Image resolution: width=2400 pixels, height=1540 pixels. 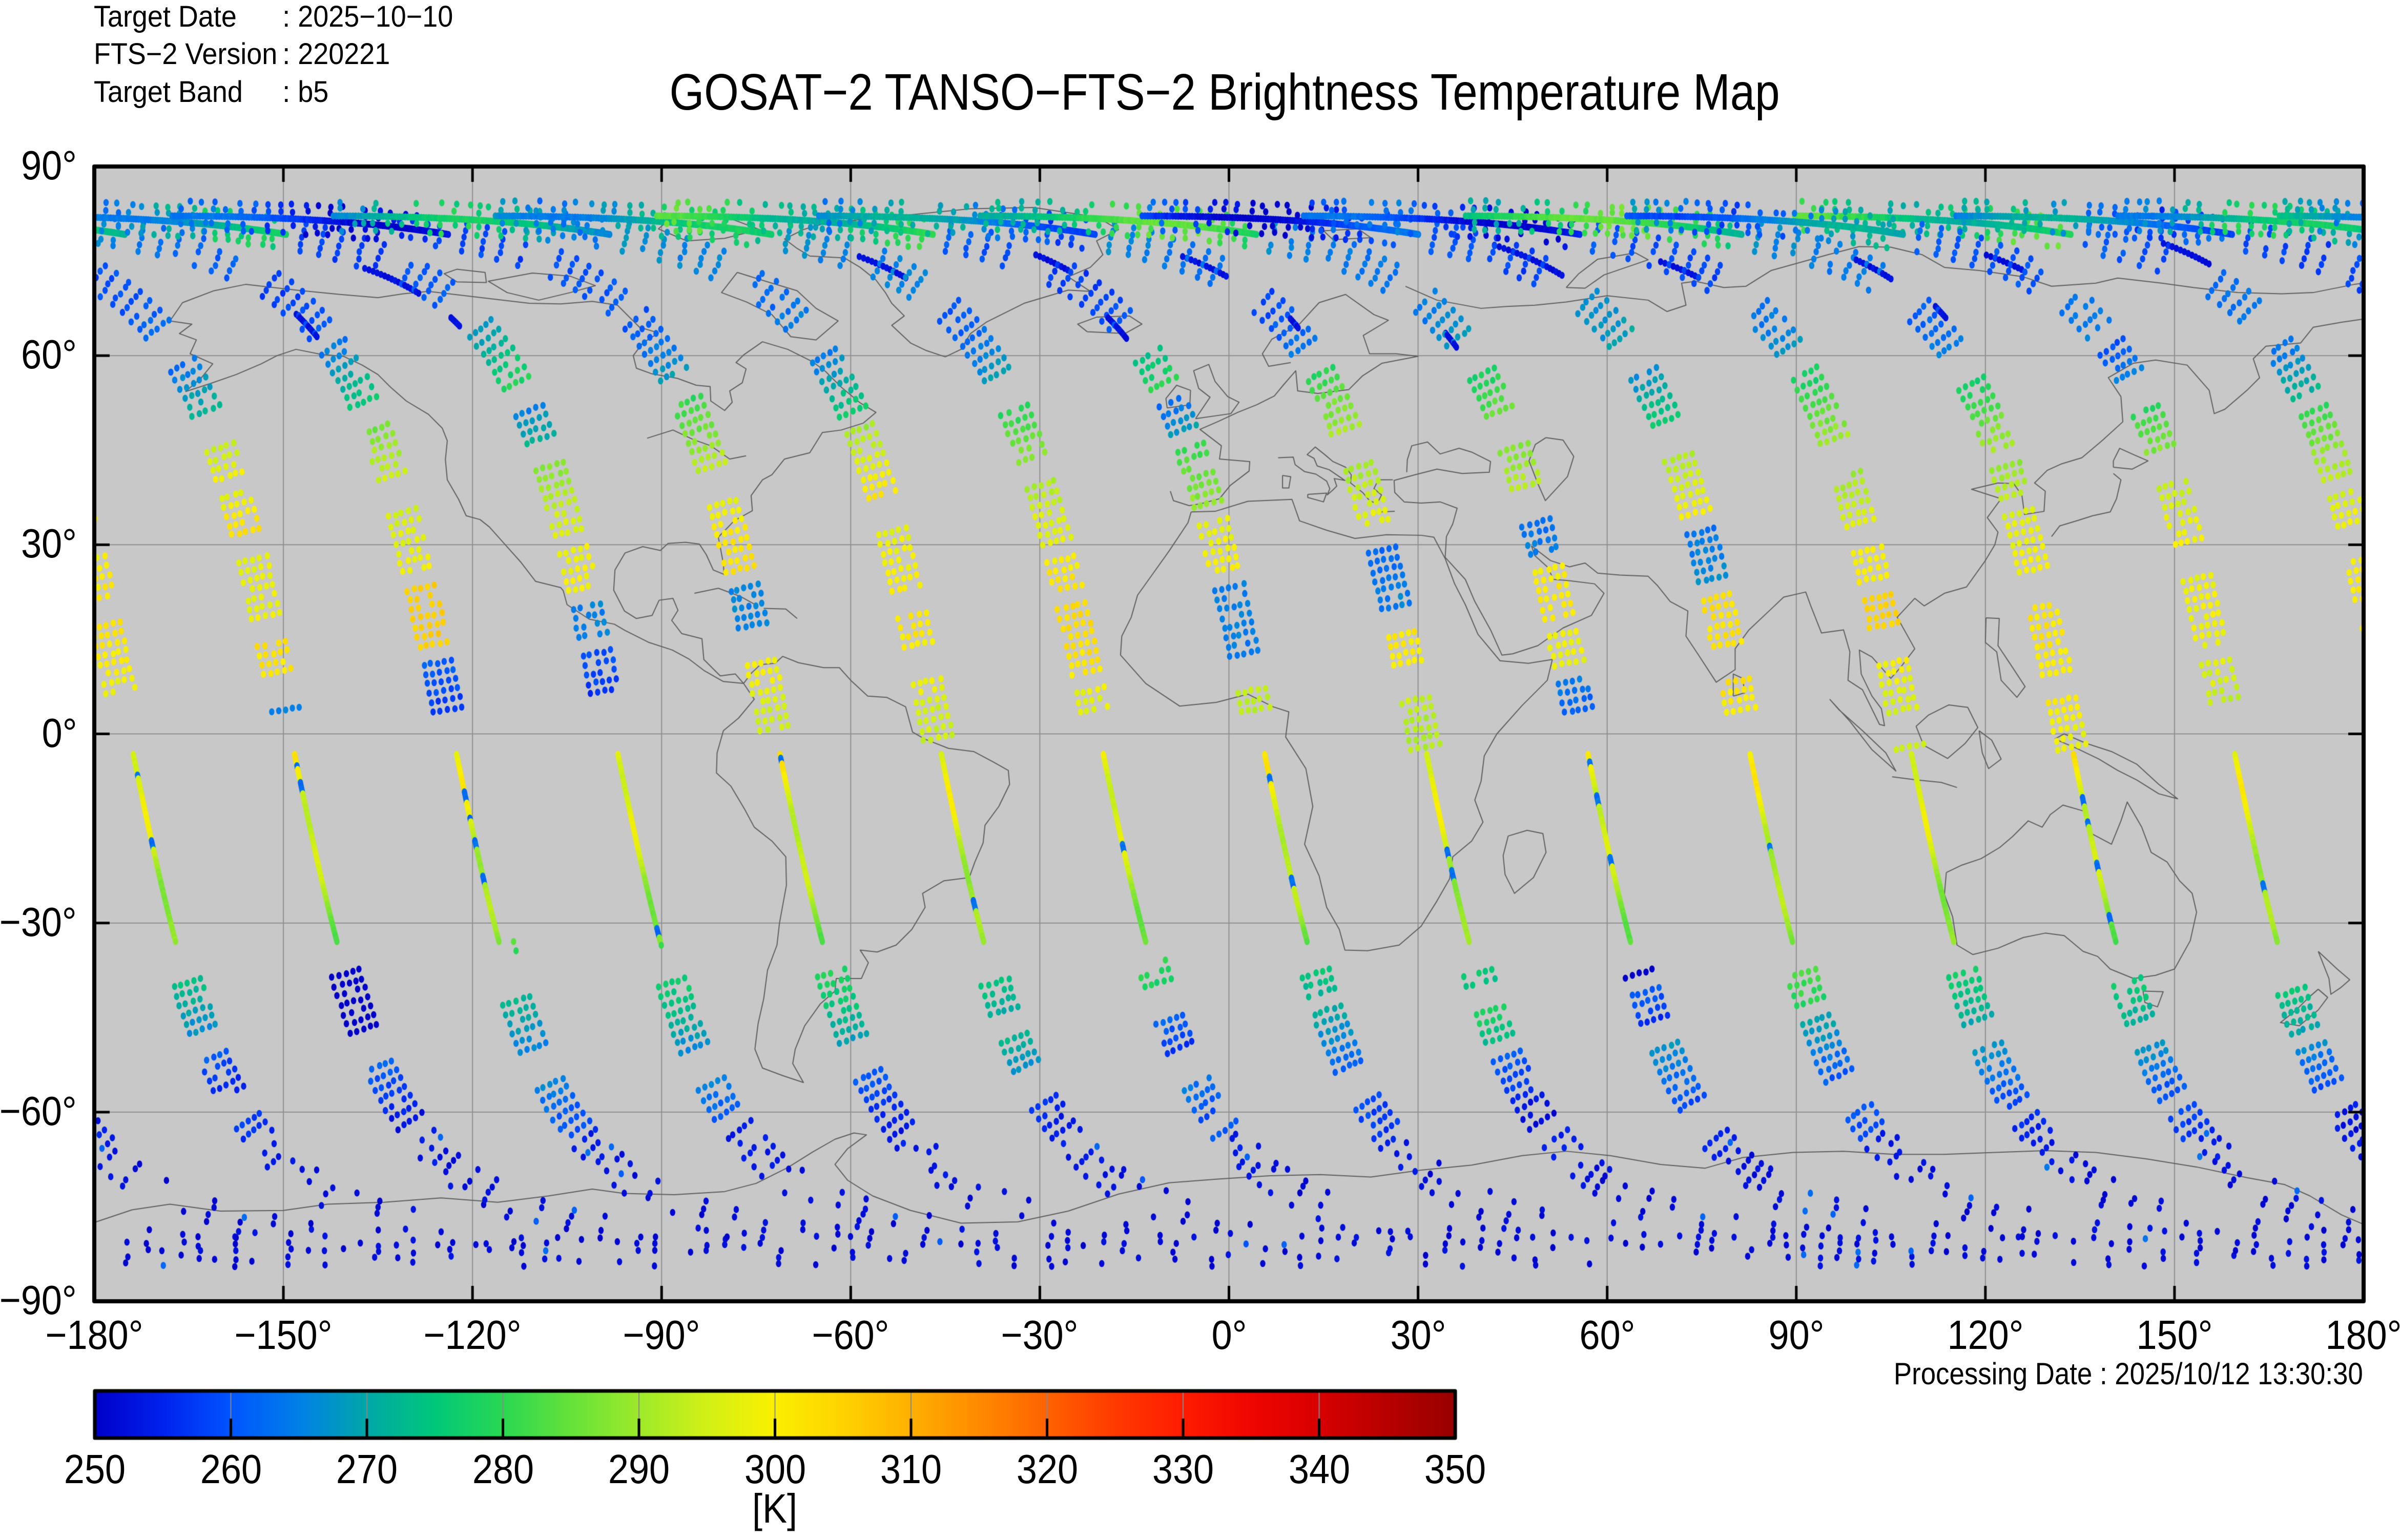 I want to click on colorbar-tick-label: 270, so click(x=367, y=1469).